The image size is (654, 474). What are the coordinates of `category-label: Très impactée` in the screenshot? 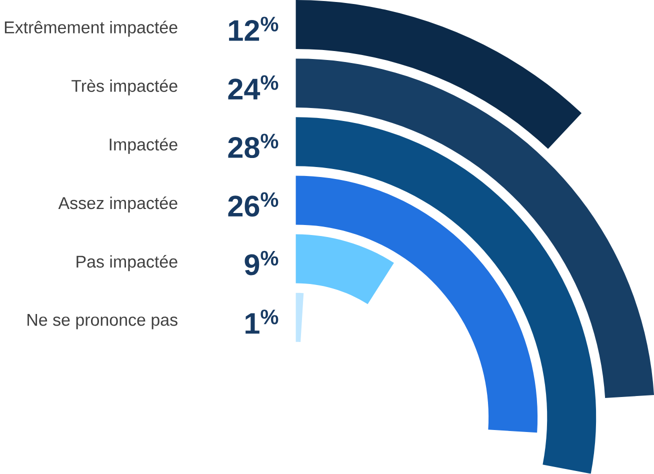 It's located at (125, 87).